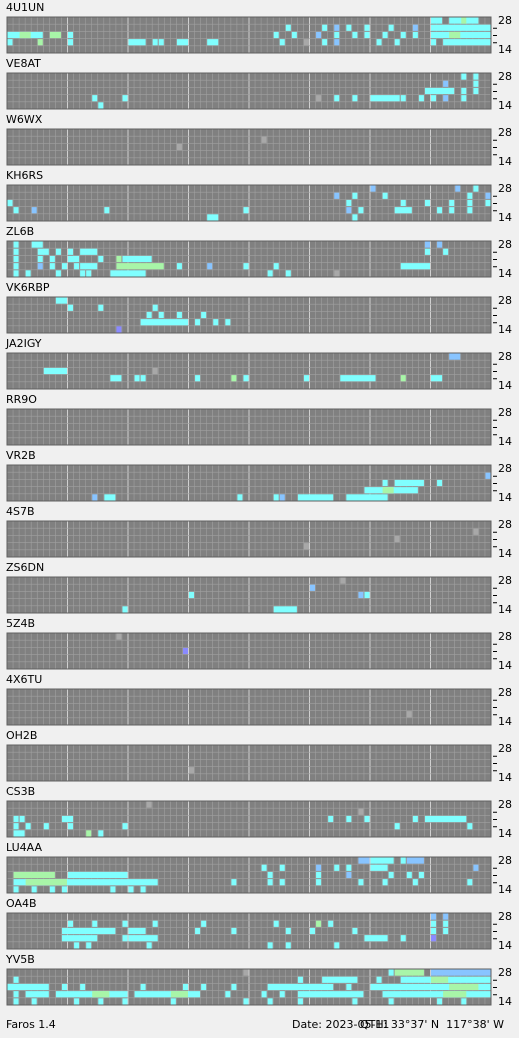  Describe the element at coordinates (432, 1024) in the screenshot. I see `qth: QTH: 33°37' N 117°38' W` at that location.